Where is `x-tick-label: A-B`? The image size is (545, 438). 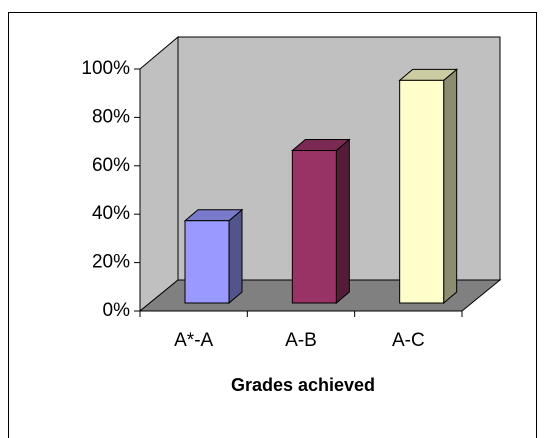
x-tick-label: A-B is located at coordinates (301, 340).